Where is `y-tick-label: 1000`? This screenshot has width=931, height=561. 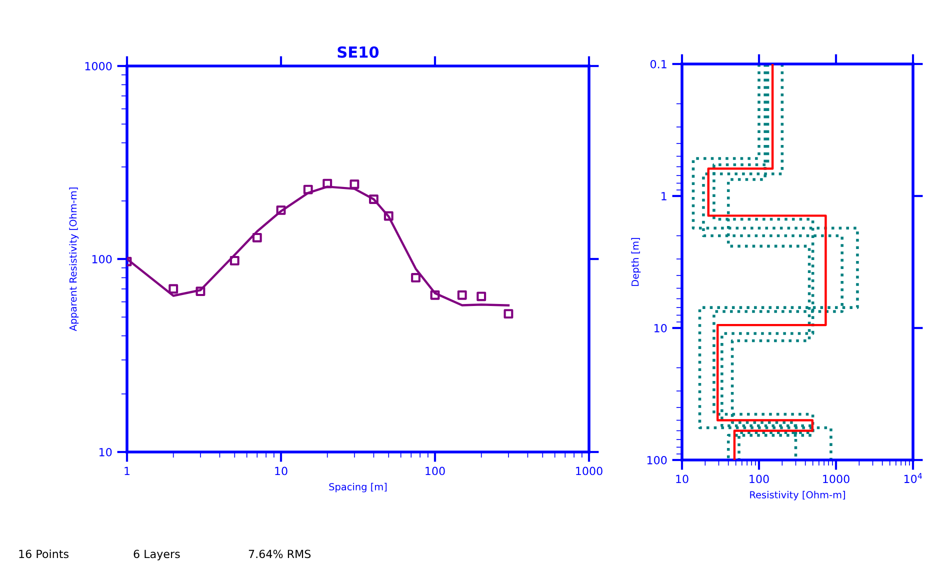 y-tick-label: 1000 is located at coordinates (98, 66).